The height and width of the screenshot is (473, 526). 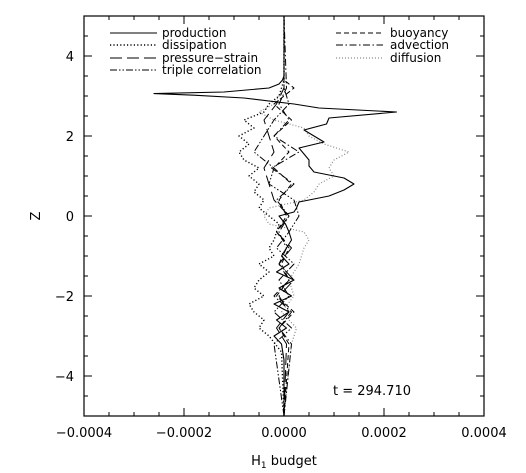 I want to click on series-line-advection, so click(x=285, y=216).